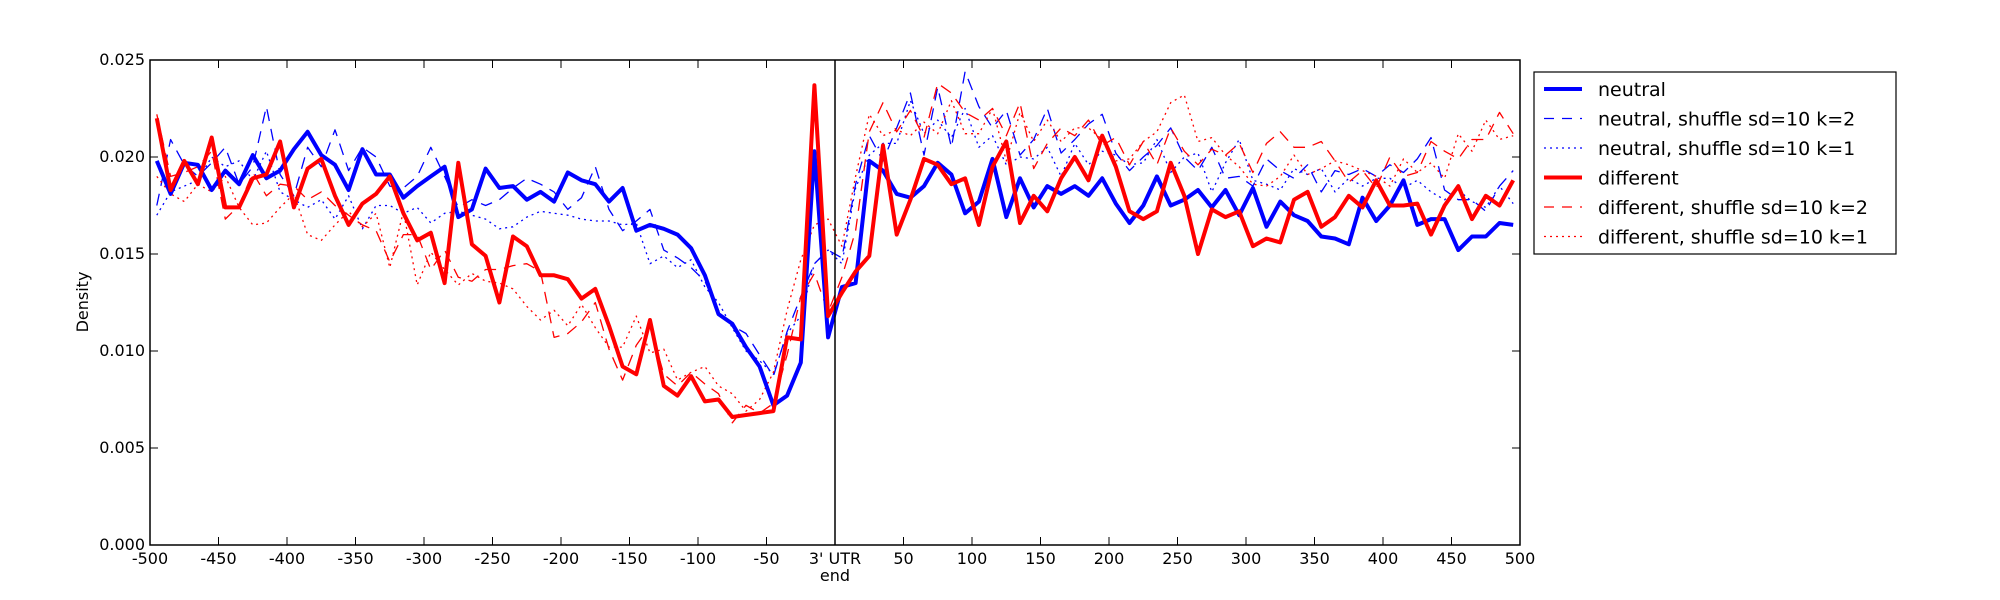 This screenshot has height=600, width=2000. What do you see at coordinates (835, 567) in the screenshot?
I see `x-tick-label: 3' UTR end` at bounding box center [835, 567].